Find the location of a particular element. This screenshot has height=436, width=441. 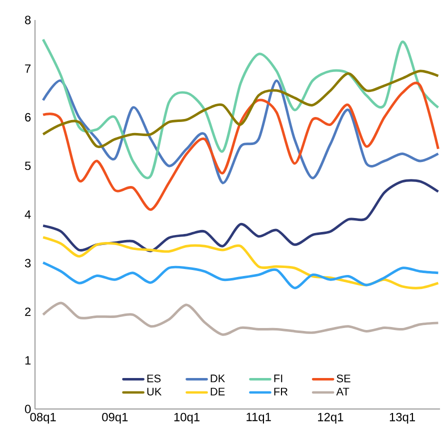

y-tick-label: 3 is located at coordinates (27, 263).